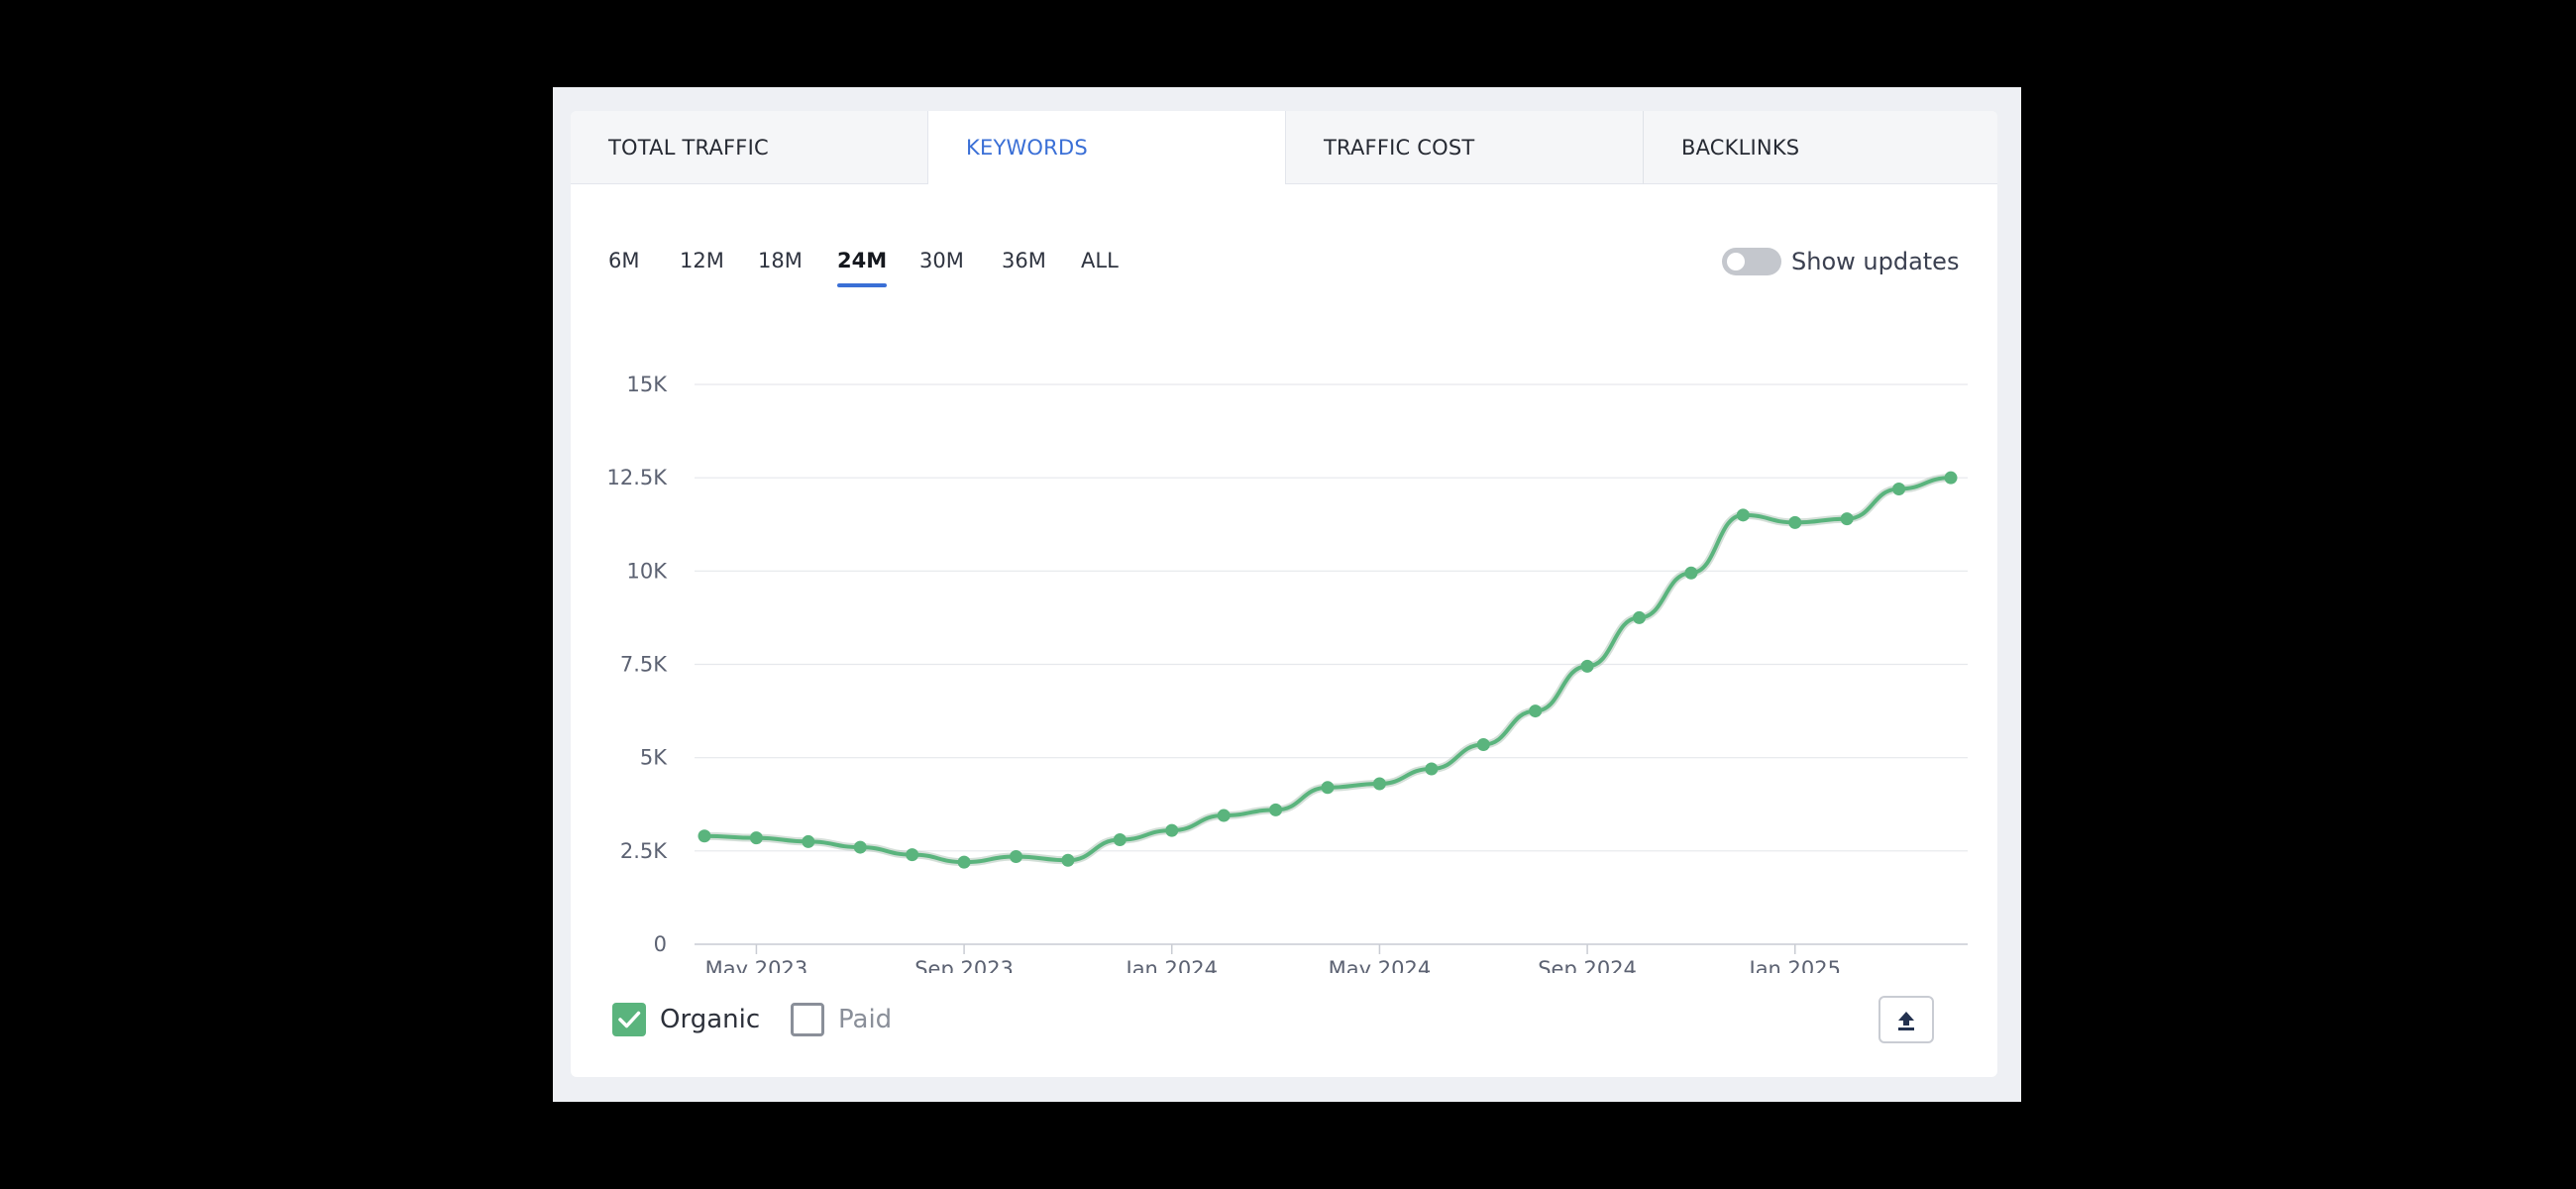  What do you see at coordinates (1752, 262) in the screenshot?
I see `show-updates-toggle` at bounding box center [1752, 262].